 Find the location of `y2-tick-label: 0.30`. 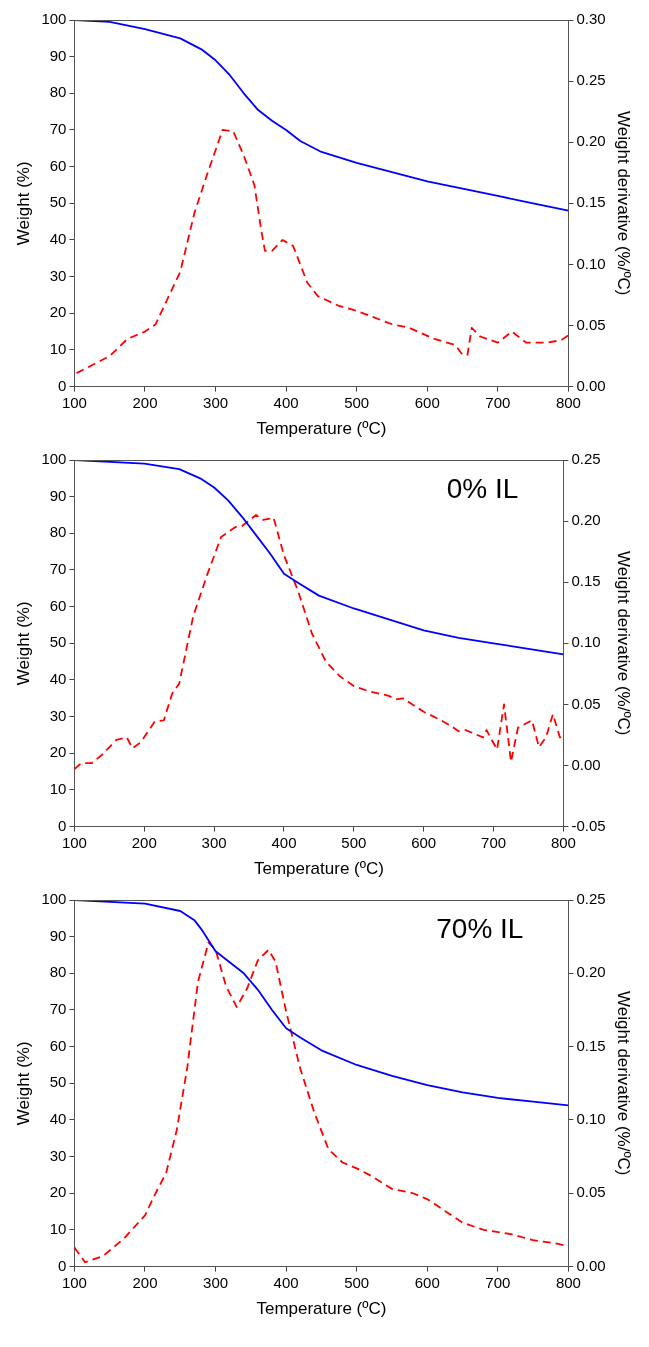

y2-tick-label: 0.30 is located at coordinates (591, 19).